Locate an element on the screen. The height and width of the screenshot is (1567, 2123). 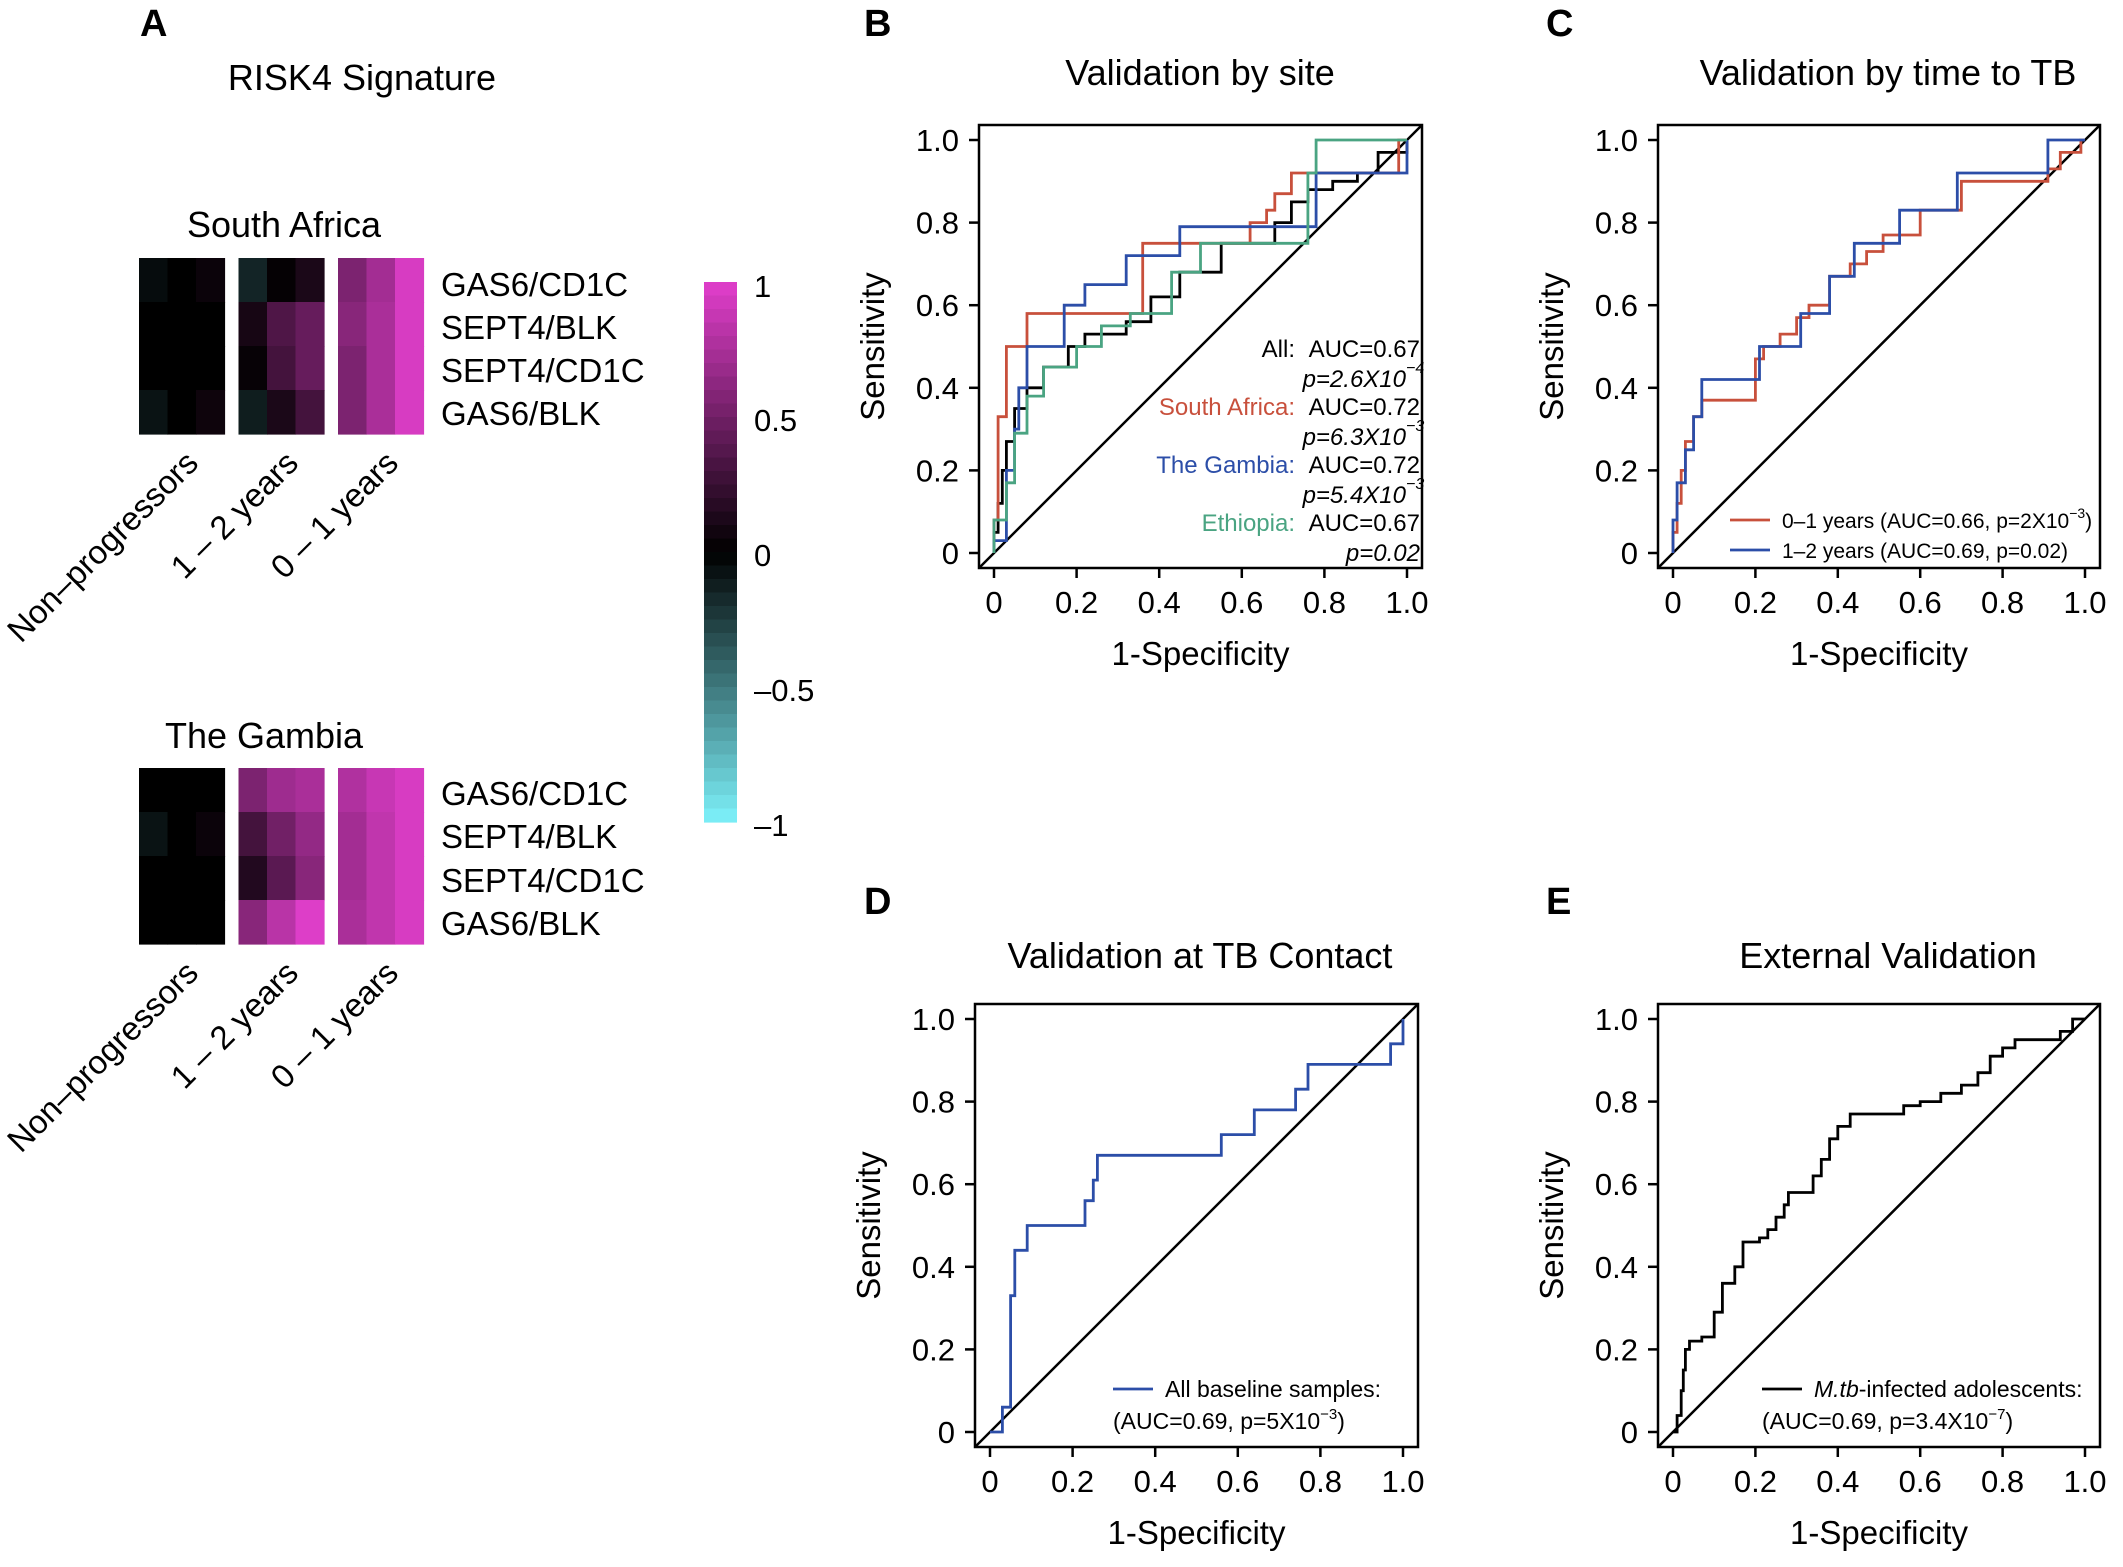
x-tick-label: 0.6 is located at coordinates (1920, 1481).